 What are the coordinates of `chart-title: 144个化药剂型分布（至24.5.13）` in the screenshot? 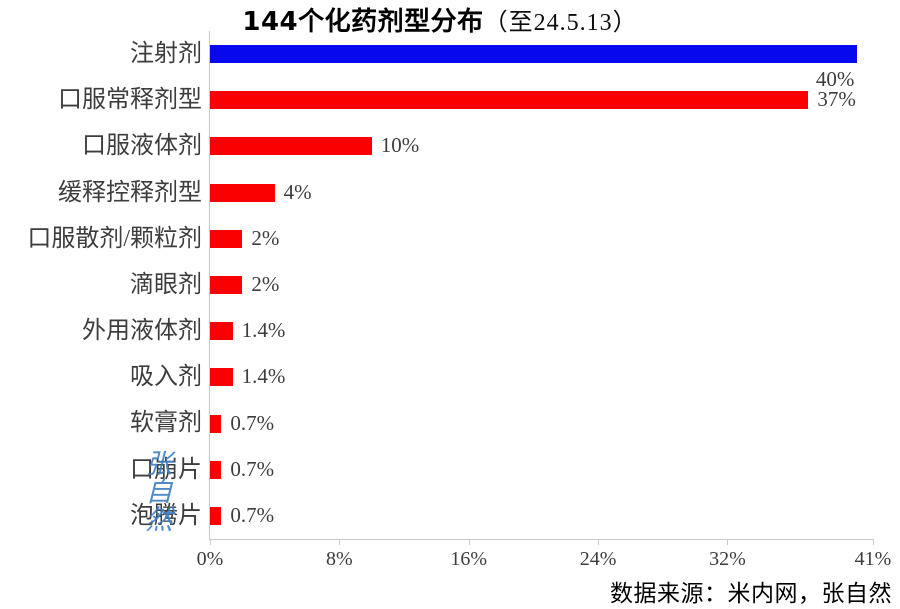 It's located at (440, 19).